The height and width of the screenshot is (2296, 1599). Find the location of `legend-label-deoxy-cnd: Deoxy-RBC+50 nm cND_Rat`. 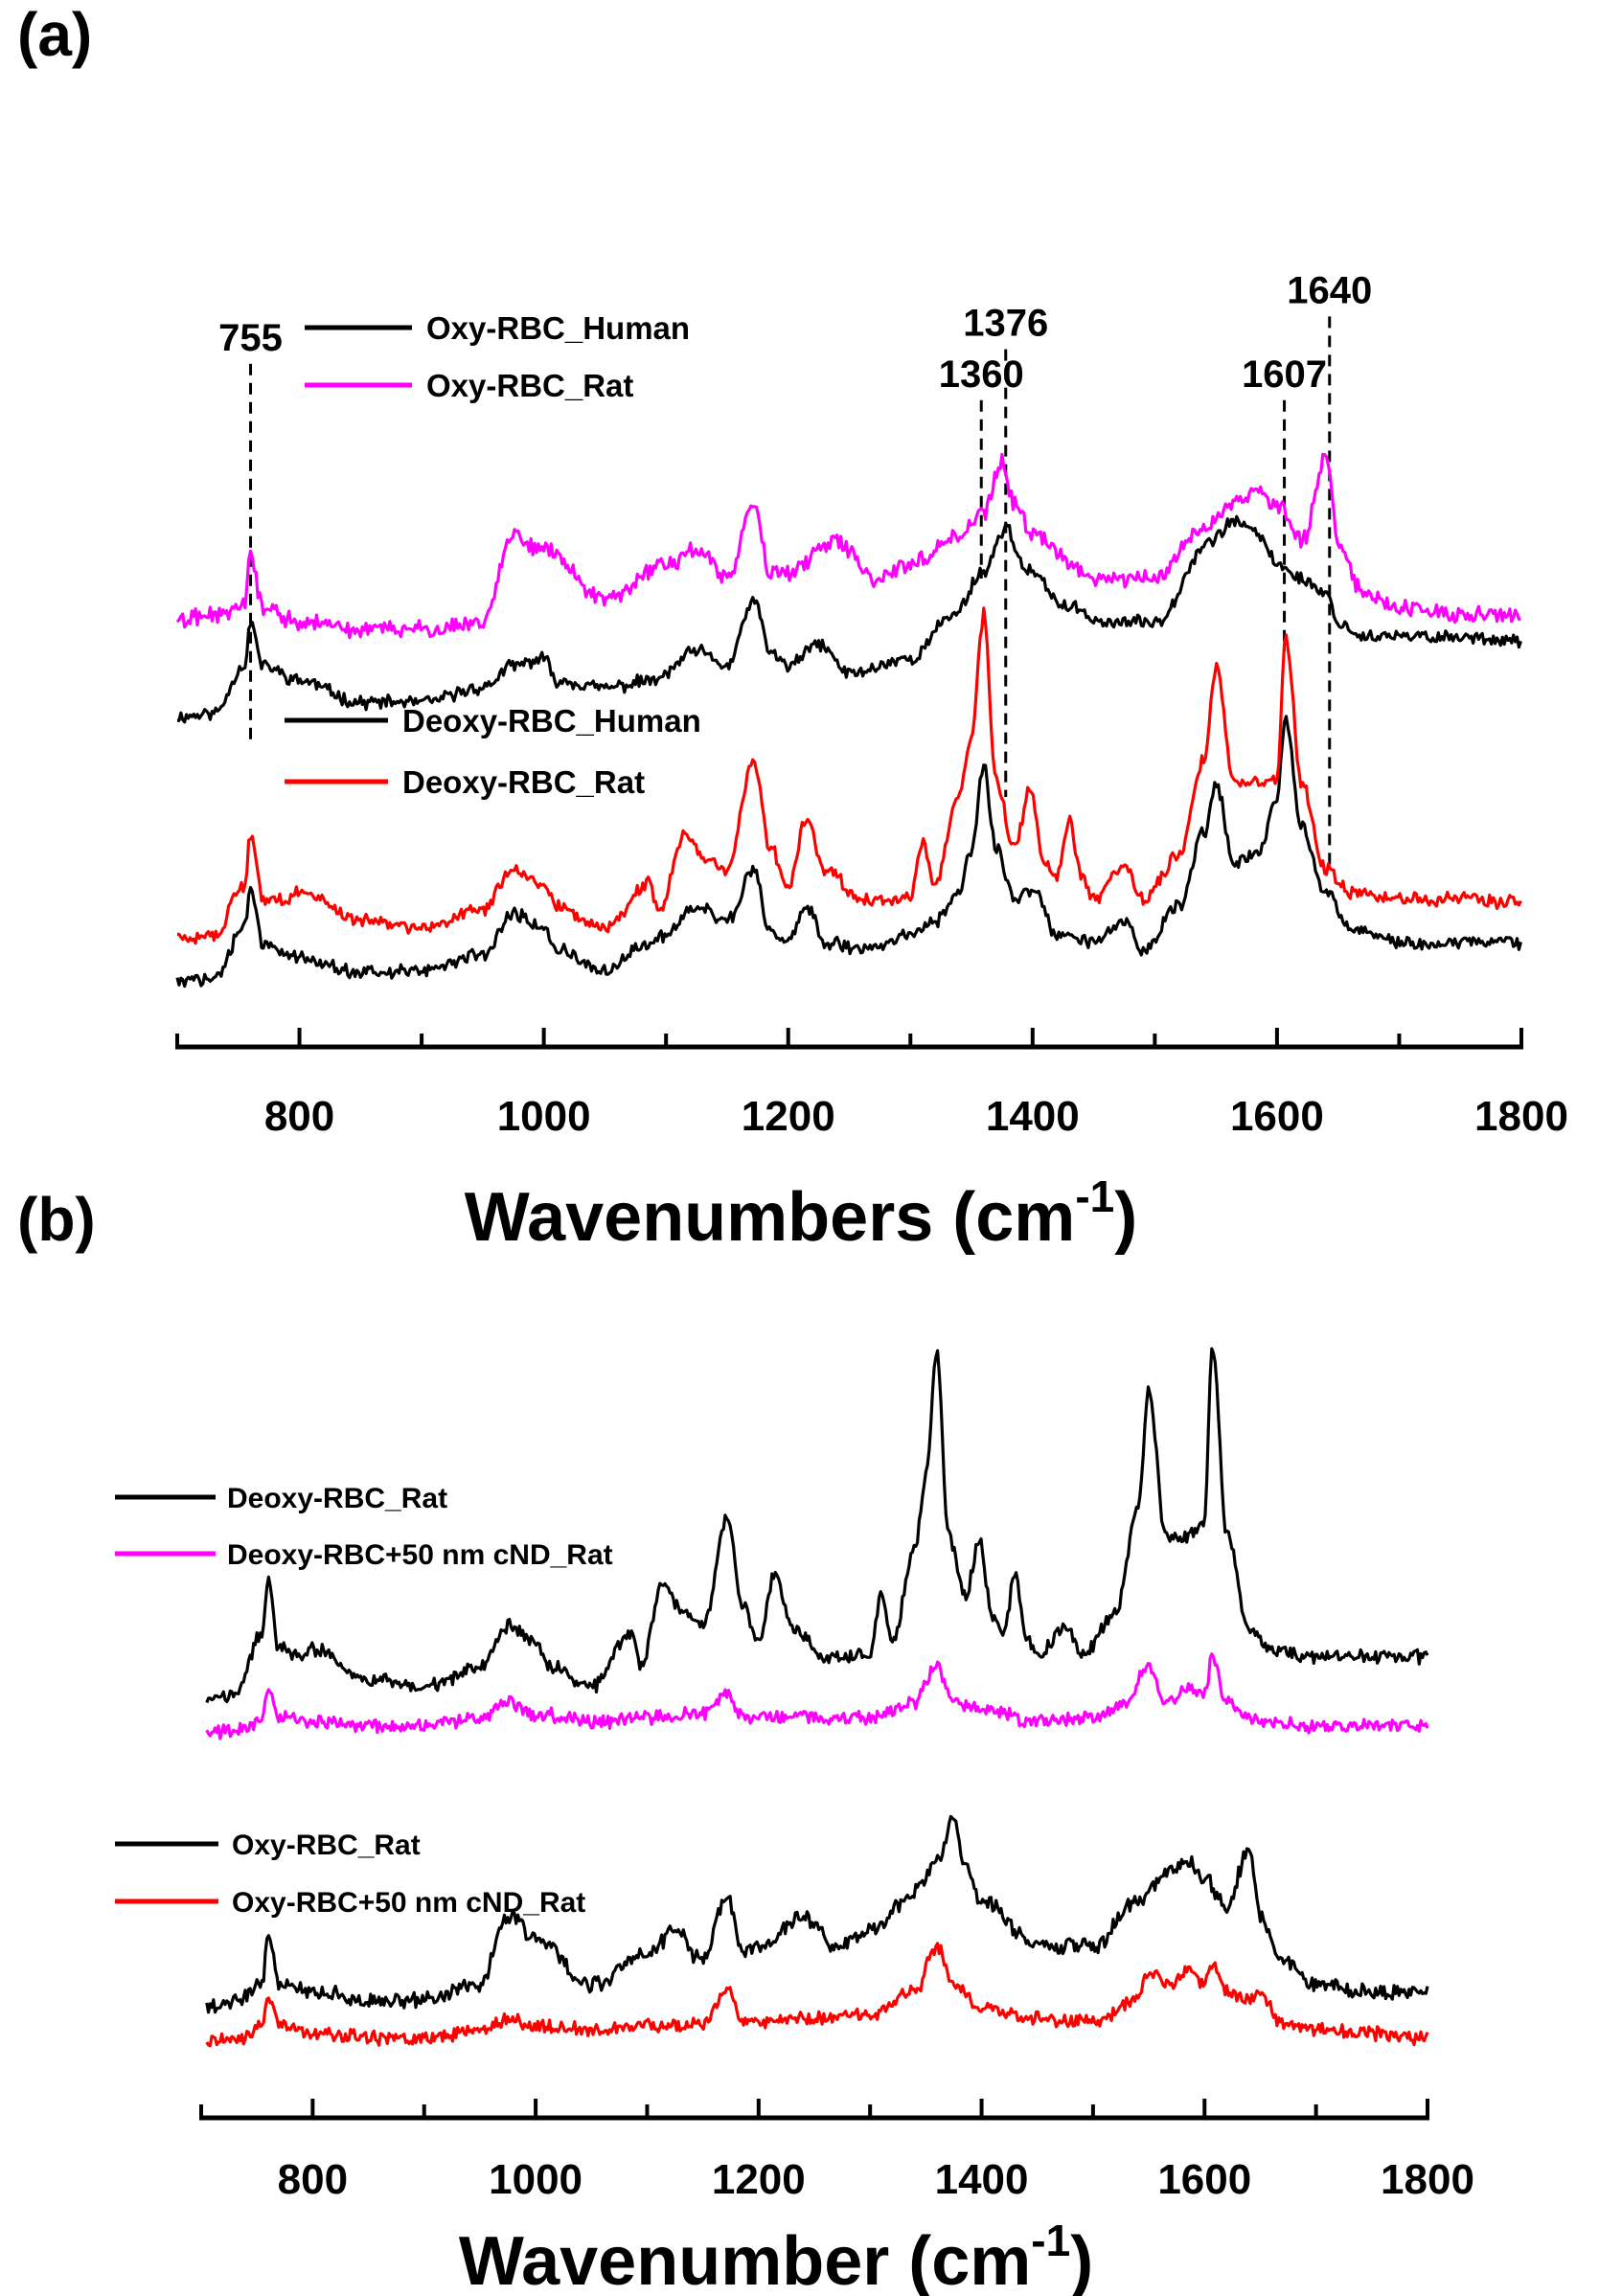

legend-label-deoxy-cnd: Deoxy-RBC+50 nm cND_Rat is located at coordinates (420, 1555).